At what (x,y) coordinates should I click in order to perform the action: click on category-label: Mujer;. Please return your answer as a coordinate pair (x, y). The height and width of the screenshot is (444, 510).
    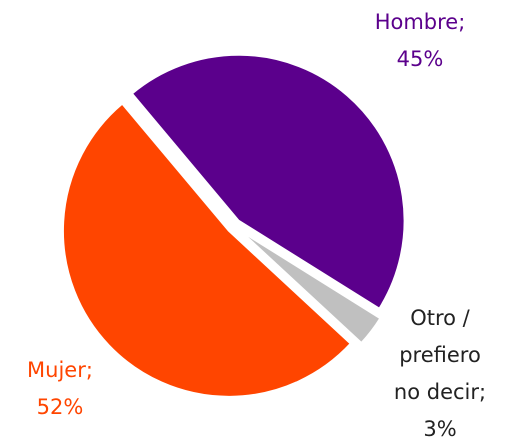
    Looking at the image, I should click on (60, 370).